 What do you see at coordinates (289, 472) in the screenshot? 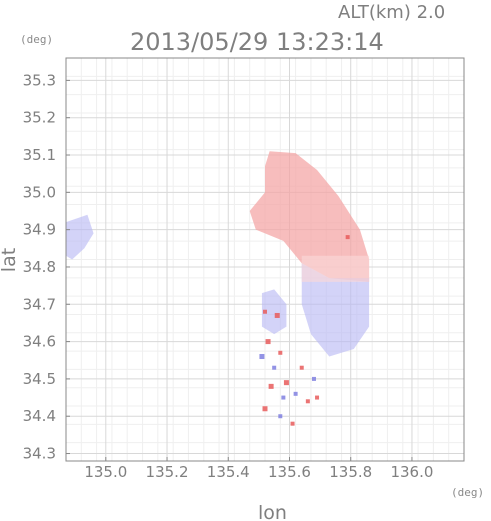
I see `x-tick-label: 135.6` at bounding box center [289, 472].